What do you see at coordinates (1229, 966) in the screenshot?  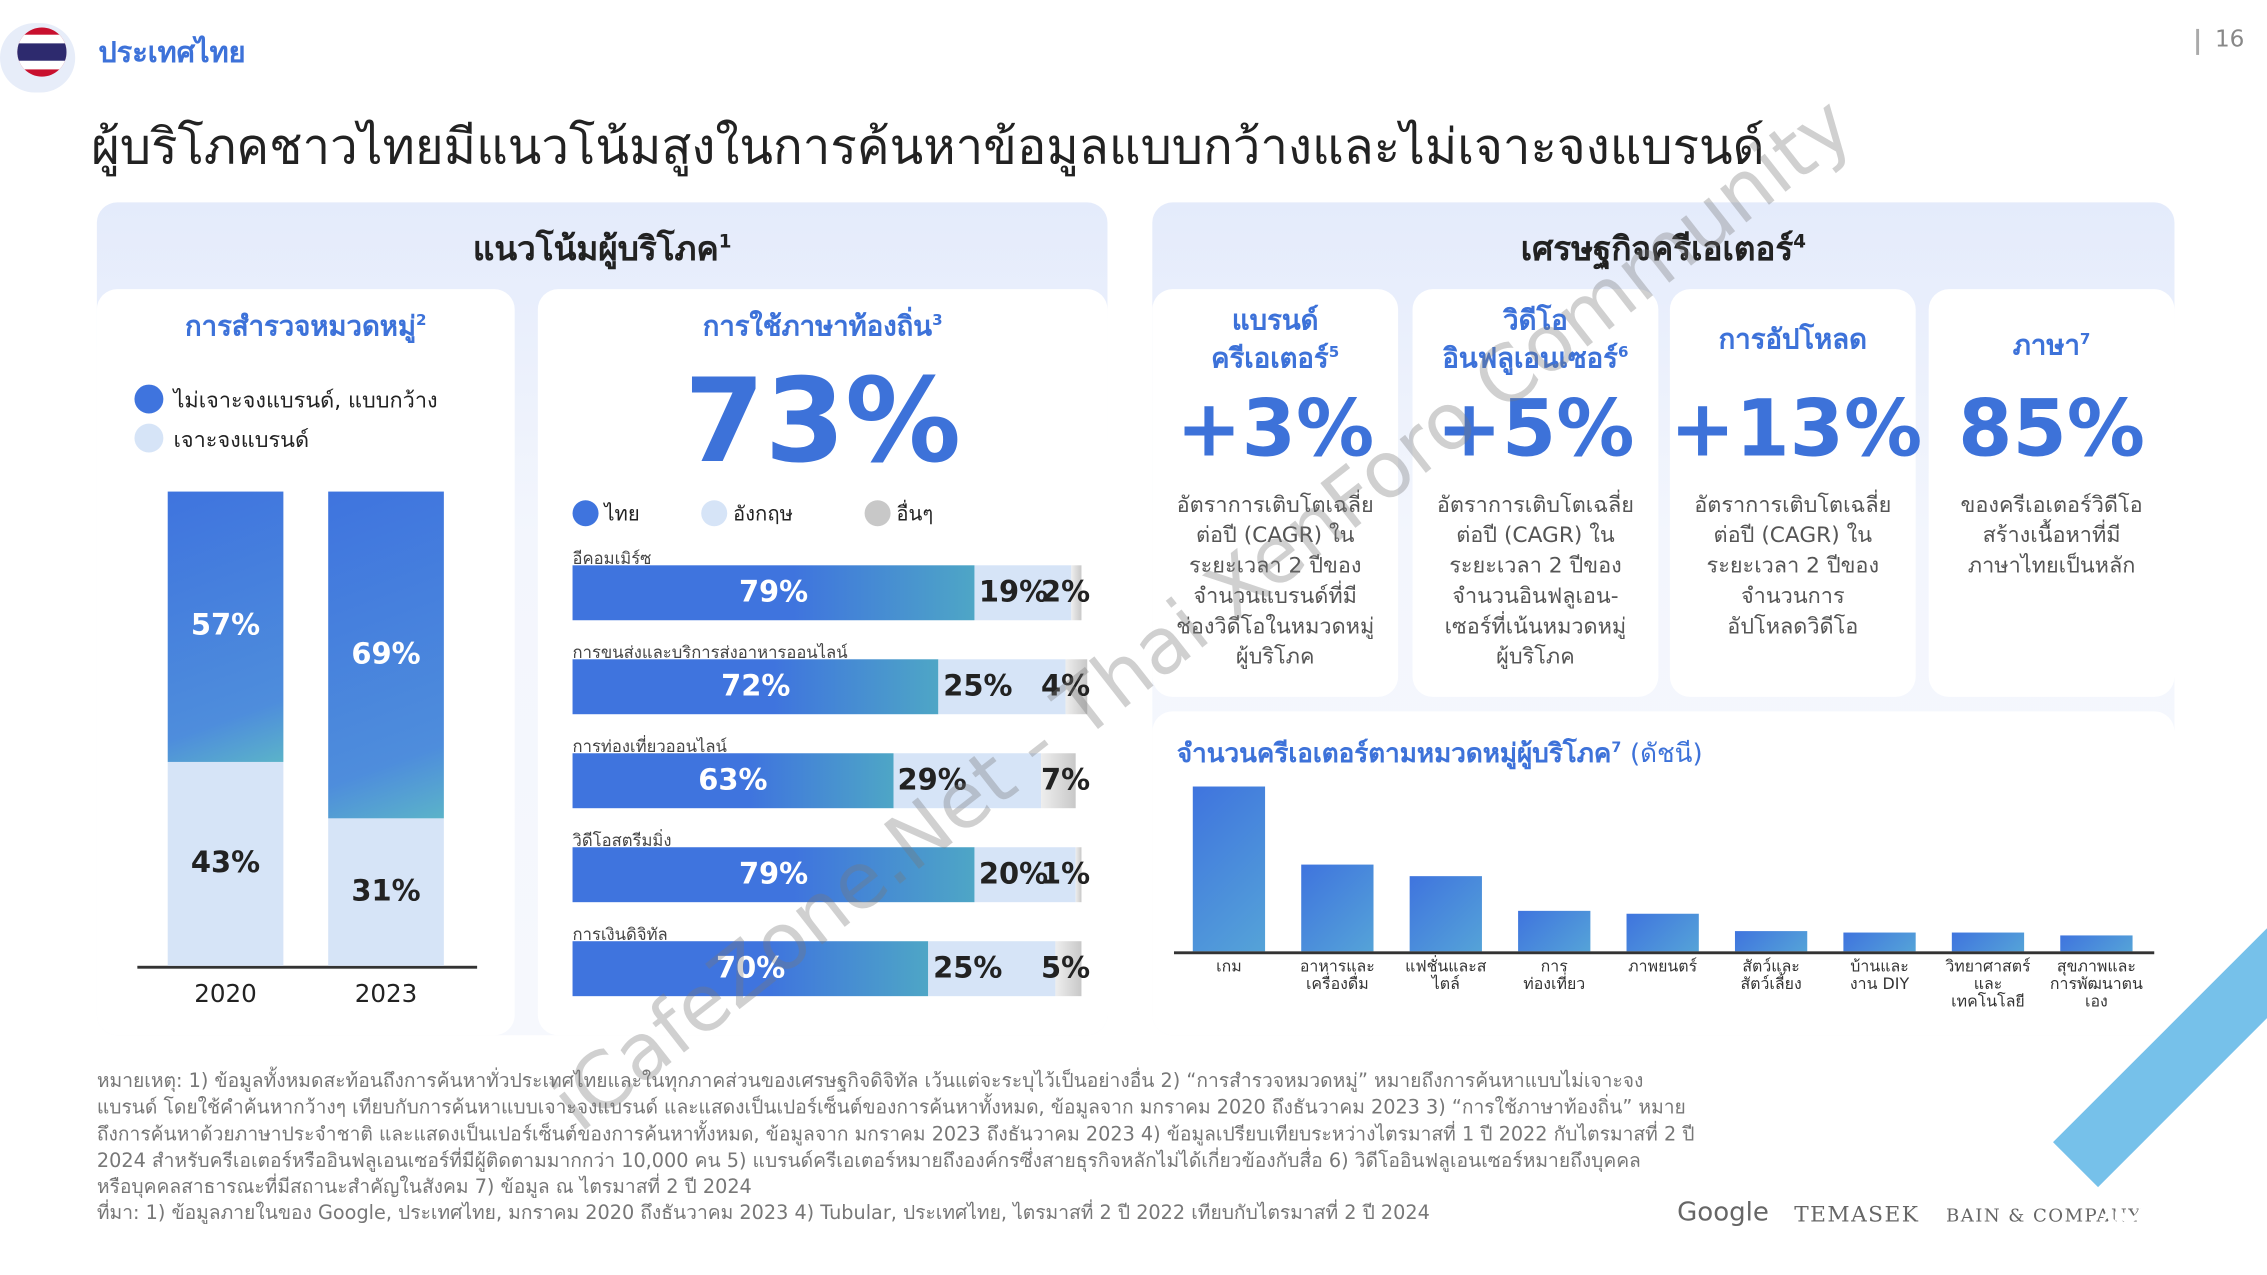 I see `x-tick-label: เกม` at bounding box center [1229, 966].